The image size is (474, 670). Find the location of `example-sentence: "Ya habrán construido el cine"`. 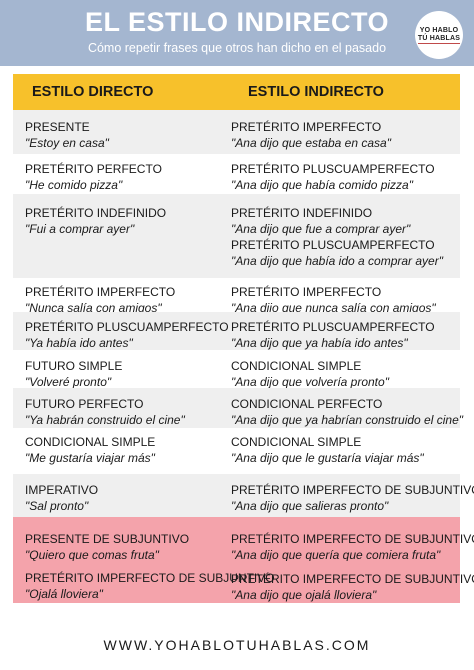

example-sentence: "Ya habrán construido el cine" is located at coordinates (105, 420).